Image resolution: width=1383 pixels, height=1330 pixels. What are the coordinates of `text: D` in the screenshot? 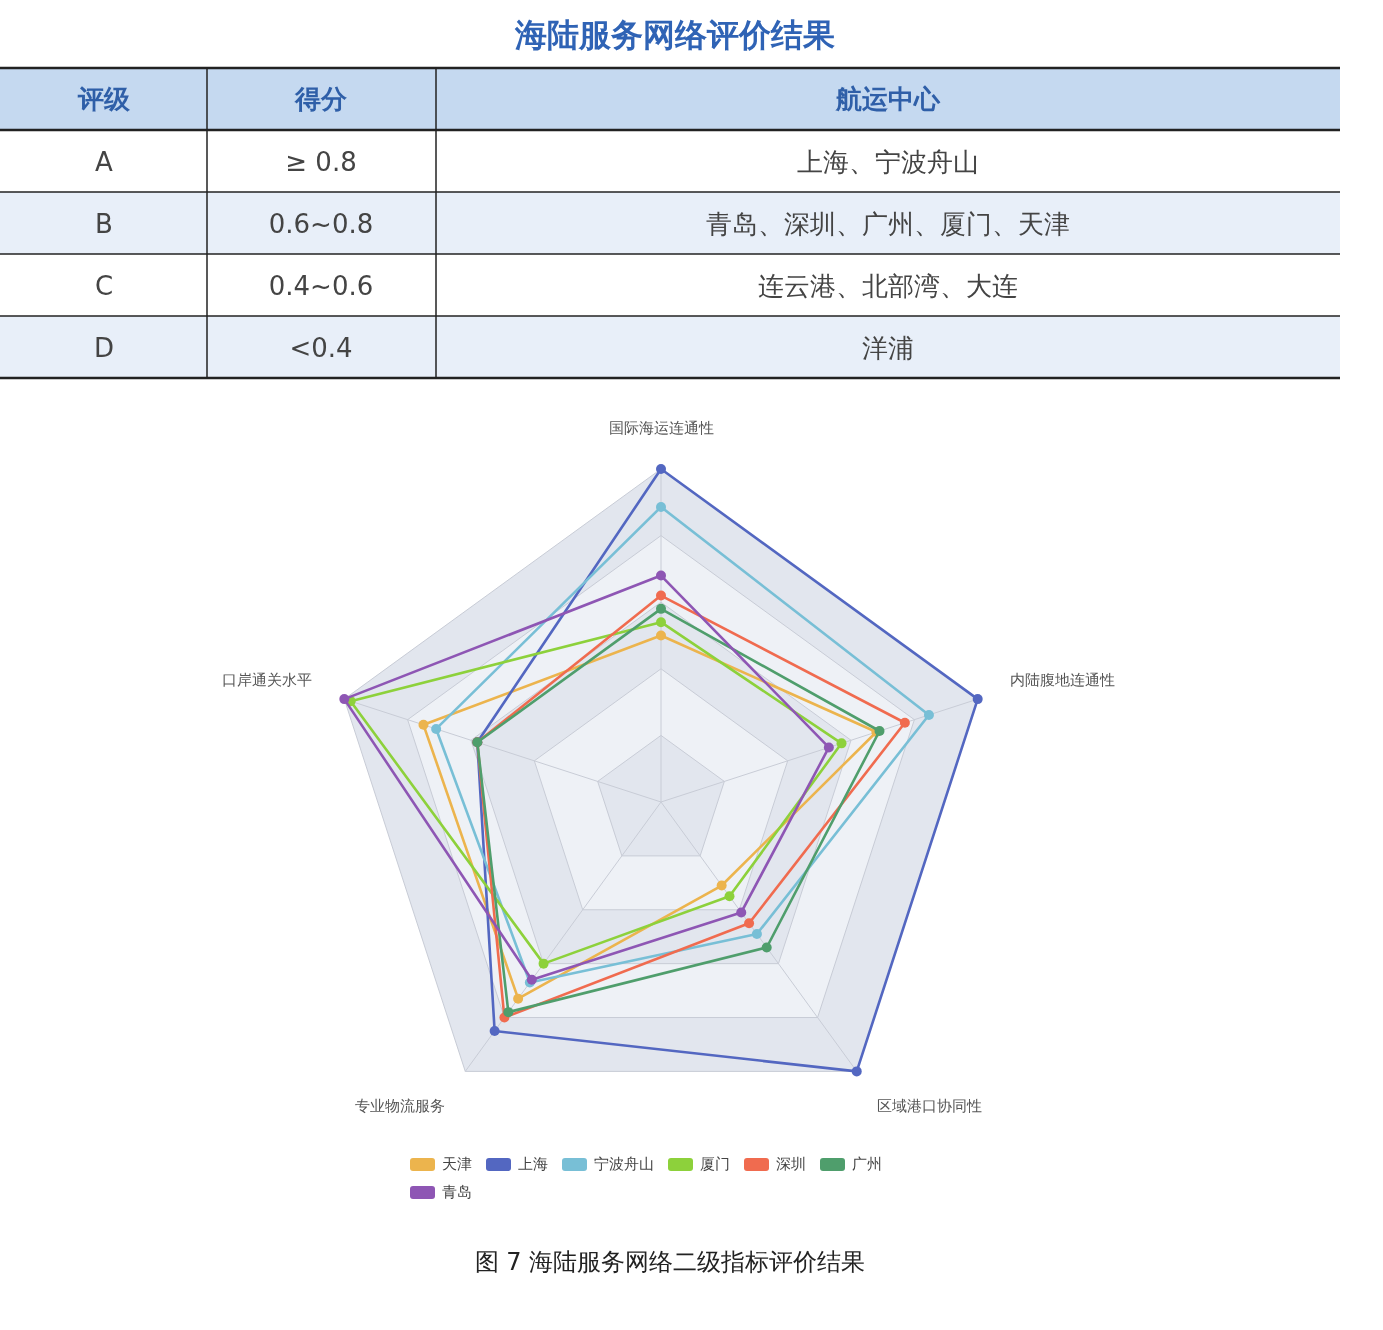 It's located at (104, 348).